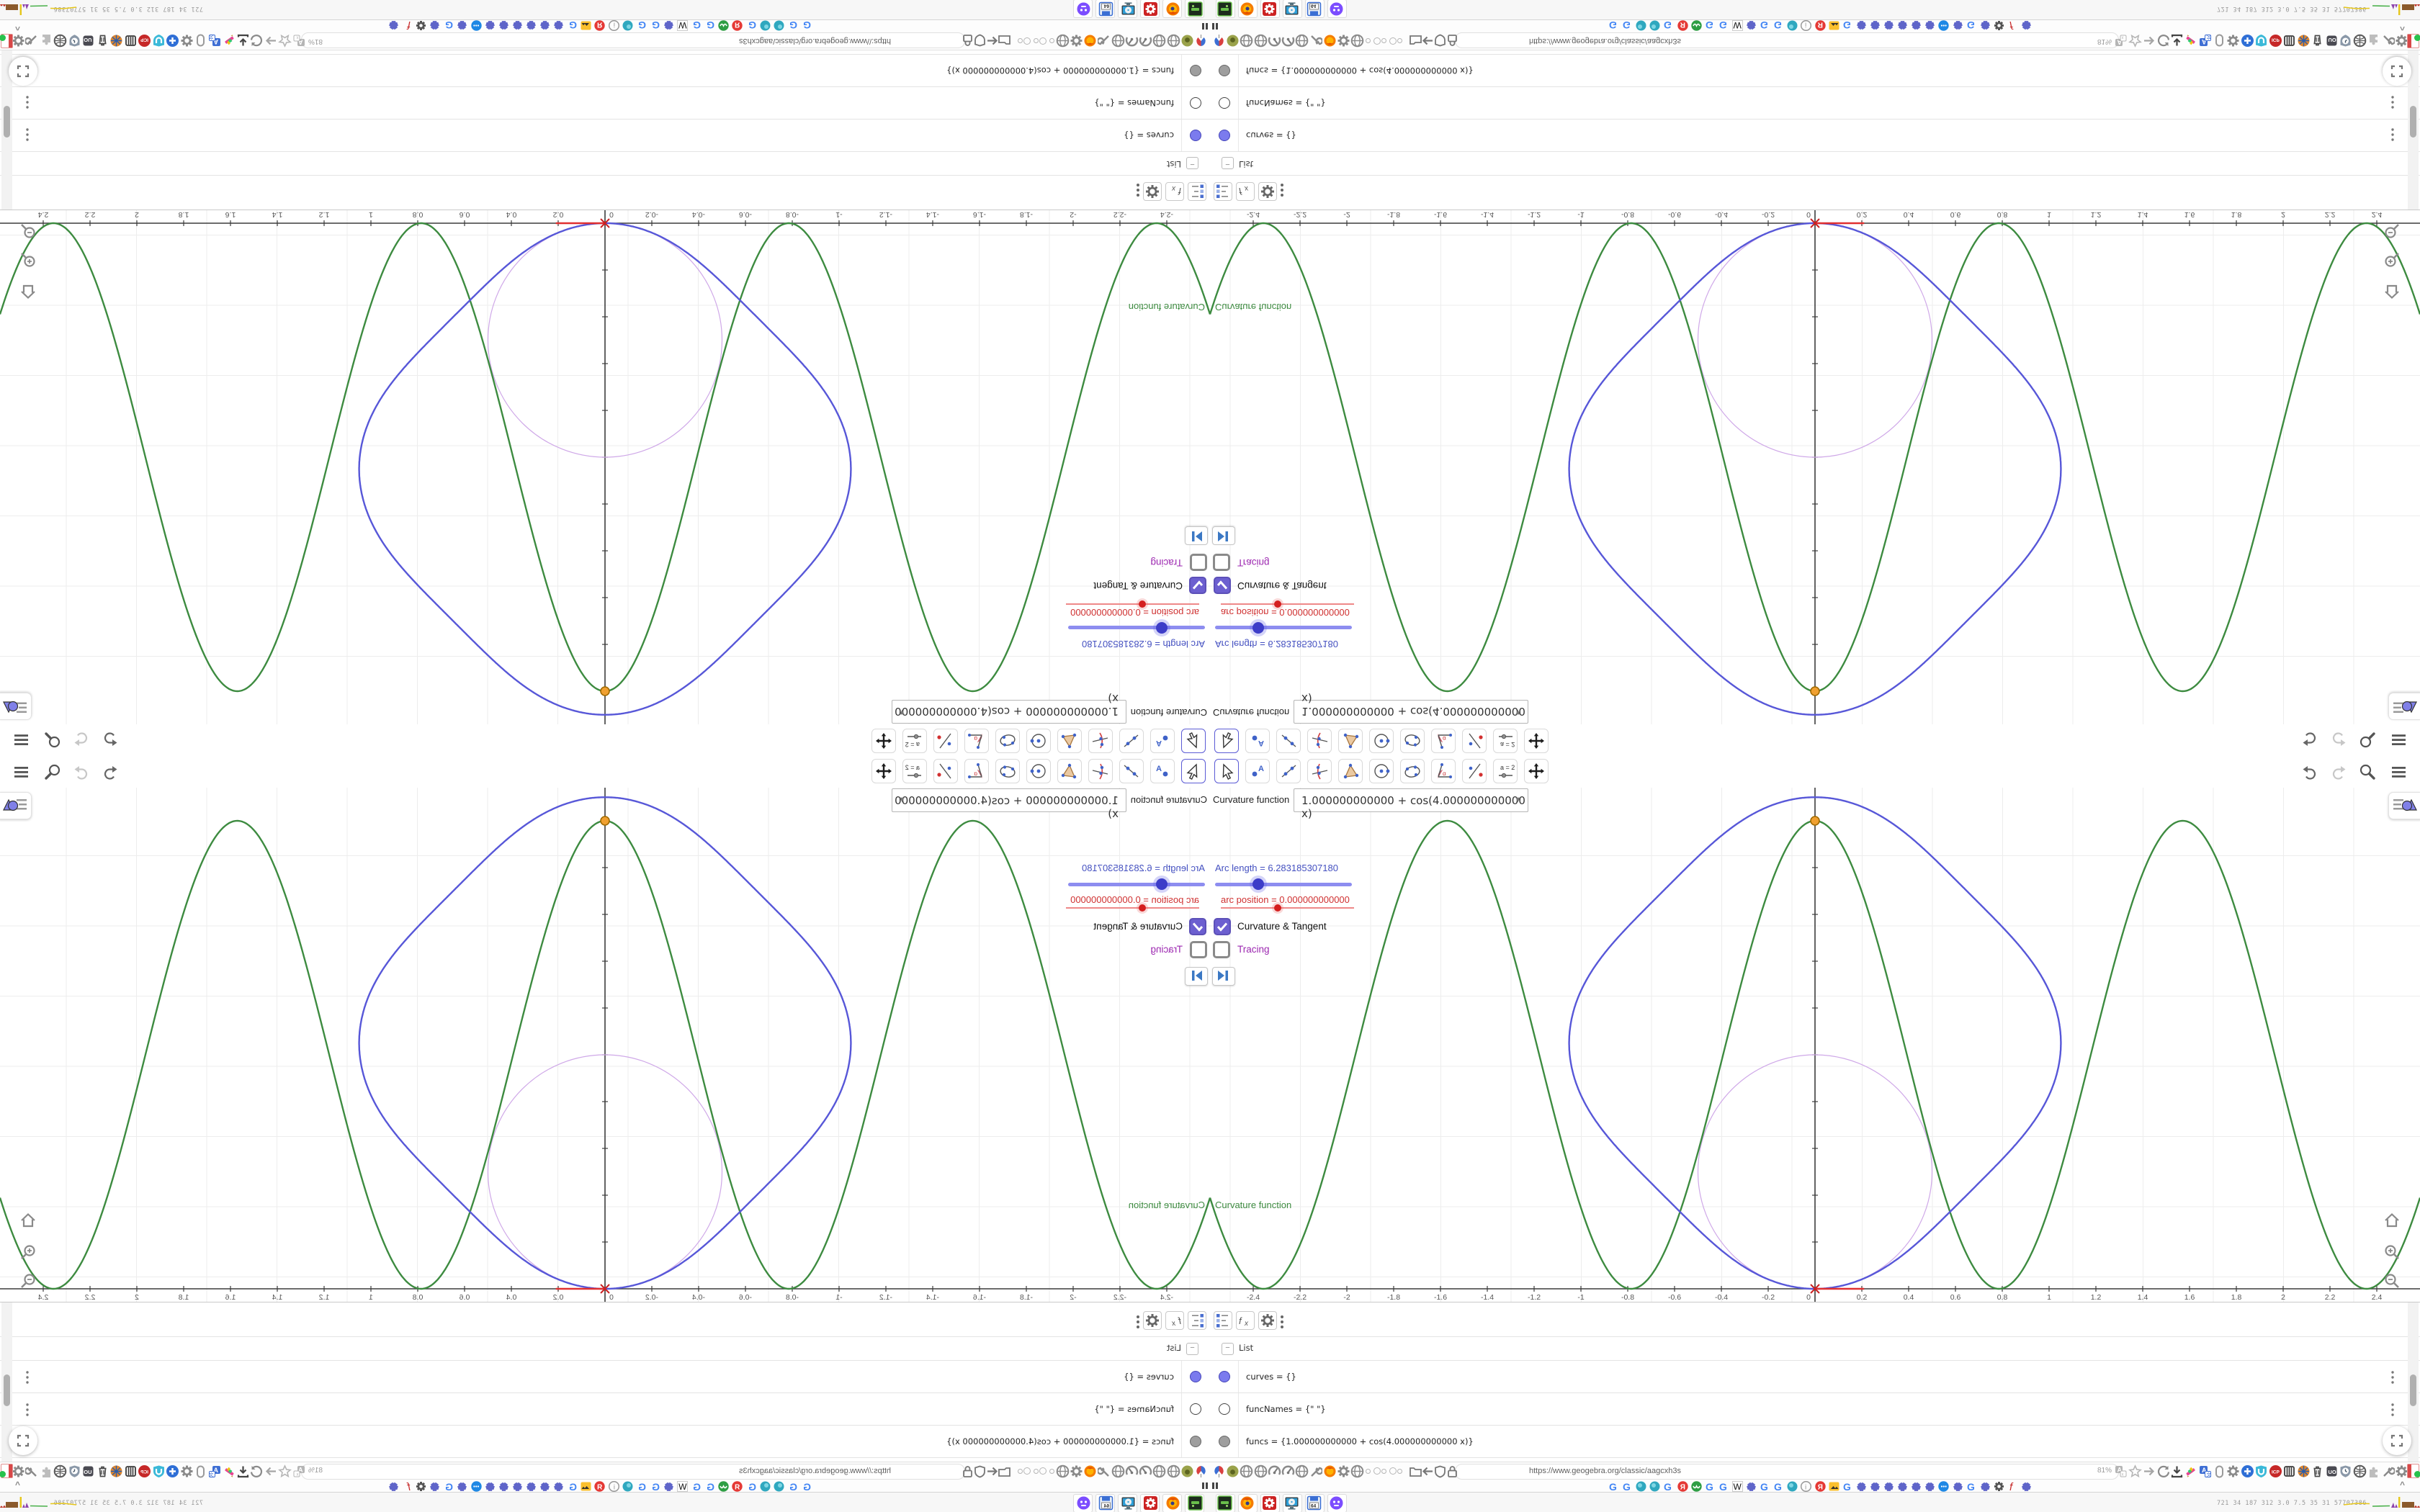 The height and width of the screenshot is (1512, 2420). I want to click on tool-polygon-button, so click(1069, 771).